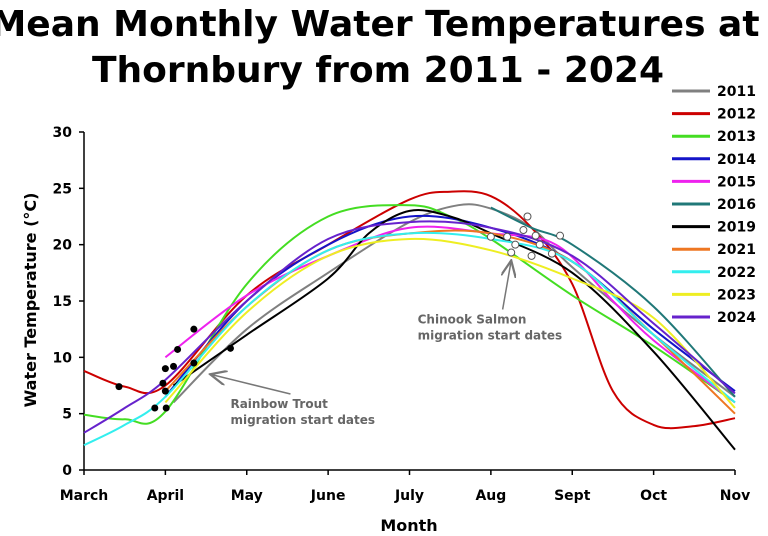 The height and width of the screenshot is (536, 768). Describe the element at coordinates (63, 246) in the screenshot. I see `y-tick-label: 20` at that location.